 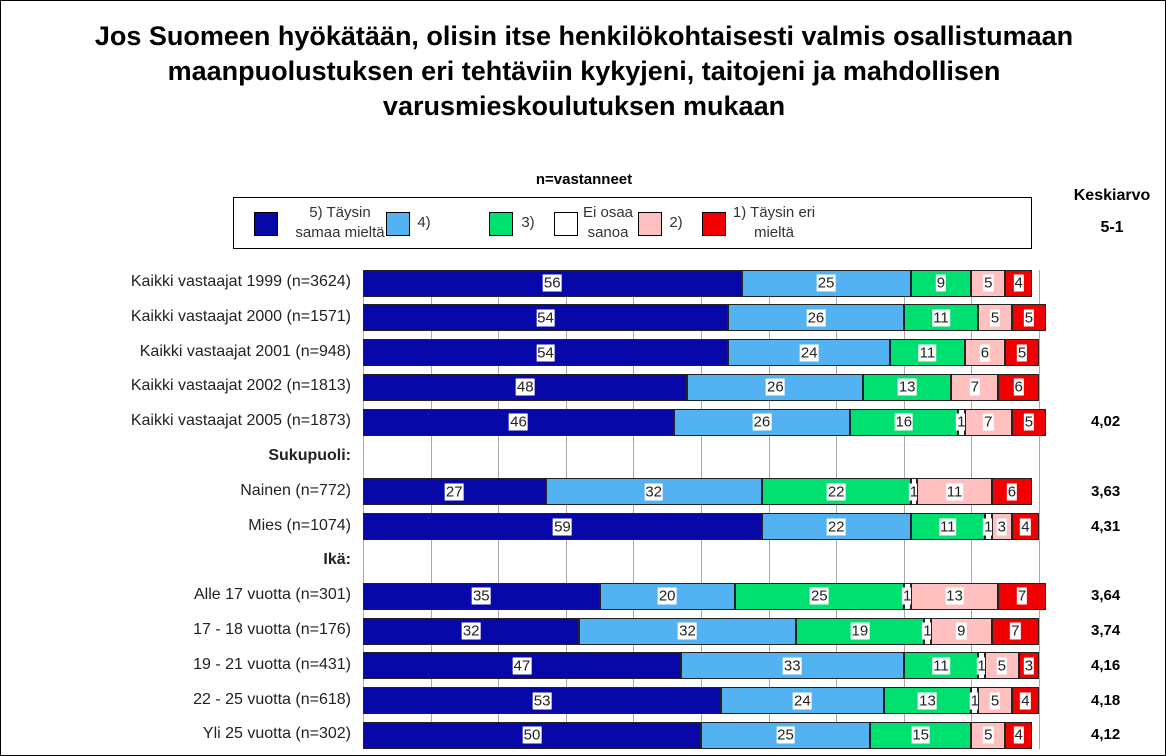 I want to click on category-label: Kaikki vastaajat 1999 (n=3624), so click(x=240, y=281).